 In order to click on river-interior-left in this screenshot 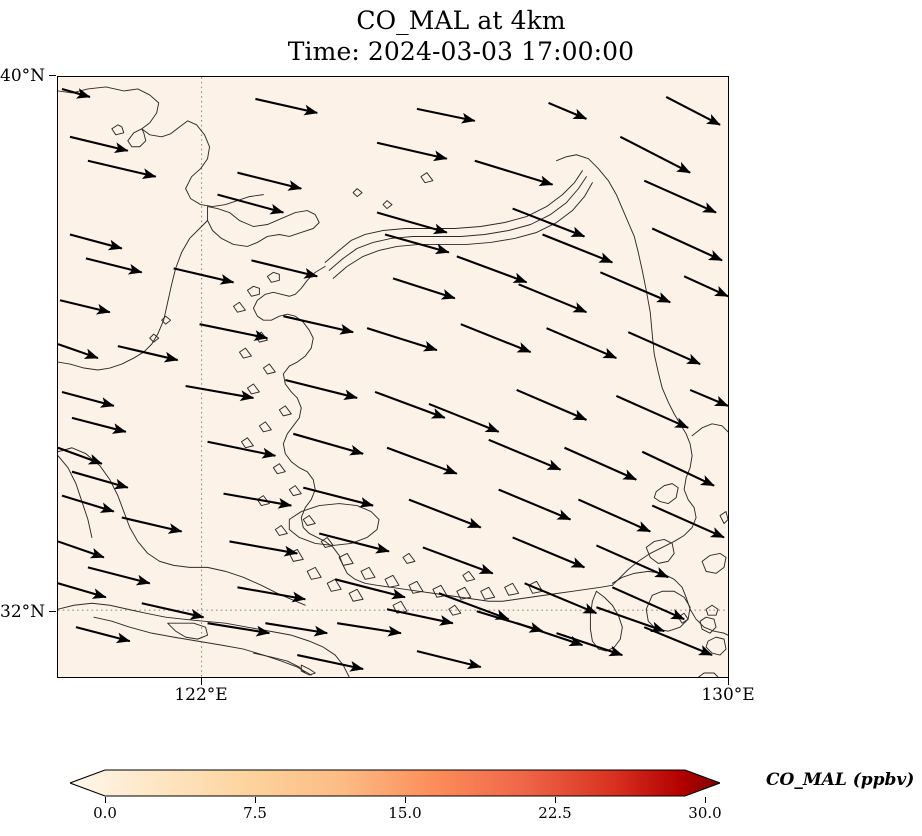, I will do `click(75, 496)`.